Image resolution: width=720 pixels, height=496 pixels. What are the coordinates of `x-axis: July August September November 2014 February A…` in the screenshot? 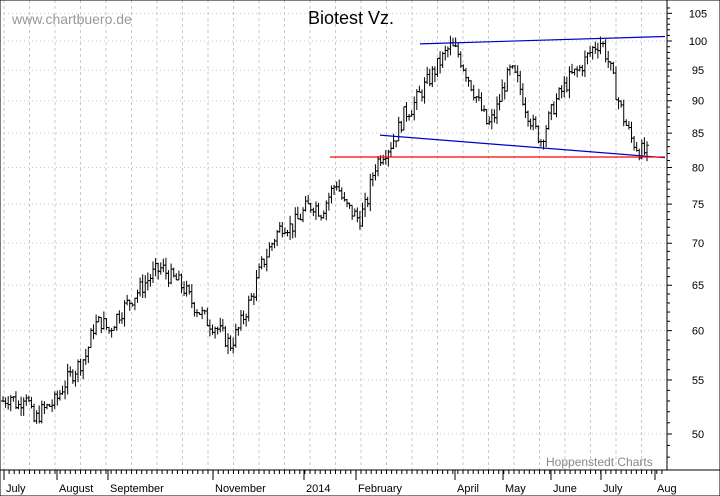 It's located at (340, 482).